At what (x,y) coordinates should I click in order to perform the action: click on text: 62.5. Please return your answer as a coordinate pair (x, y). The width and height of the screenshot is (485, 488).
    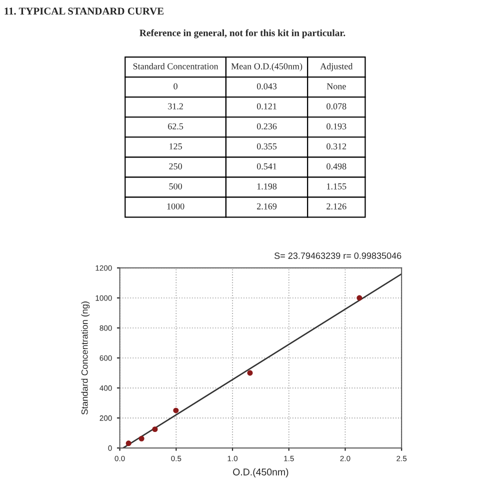
    Looking at the image, I should click on (176, 126).